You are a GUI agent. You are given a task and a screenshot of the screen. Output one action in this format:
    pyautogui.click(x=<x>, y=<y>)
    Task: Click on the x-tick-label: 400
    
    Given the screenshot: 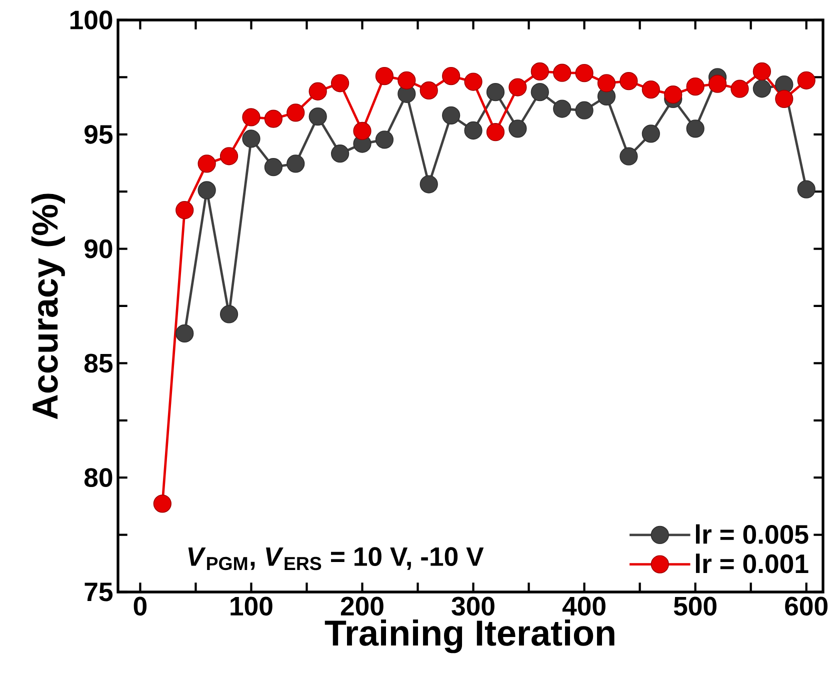 What is the action you would take?
    pyautogui.click(x=584, y=606)
    